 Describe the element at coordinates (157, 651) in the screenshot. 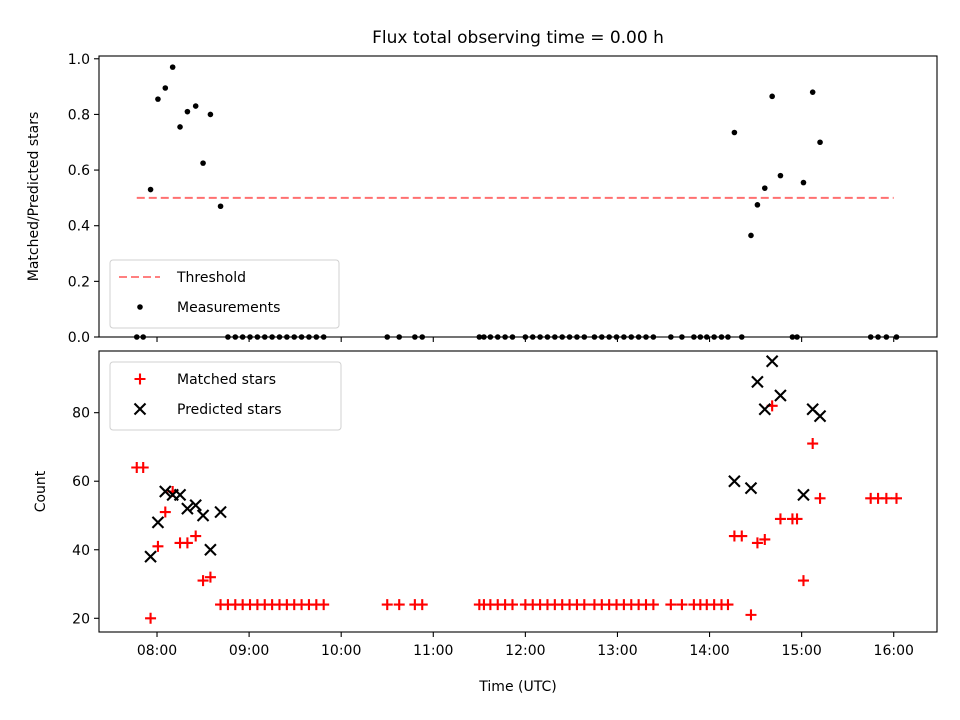

I see `x-tick-label: 08:00` at that location.